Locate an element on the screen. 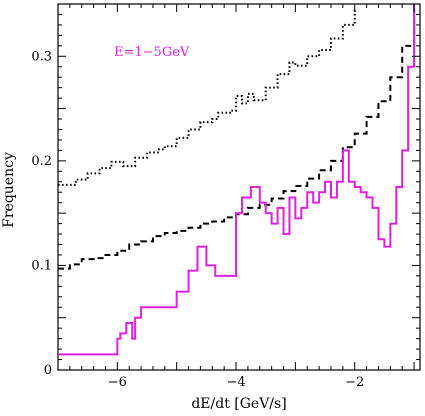 Image resolution: width=425 pixels, height=416 pixels. energy-range-annotation: E=1−5GeV is located at coordinates (152, 52).